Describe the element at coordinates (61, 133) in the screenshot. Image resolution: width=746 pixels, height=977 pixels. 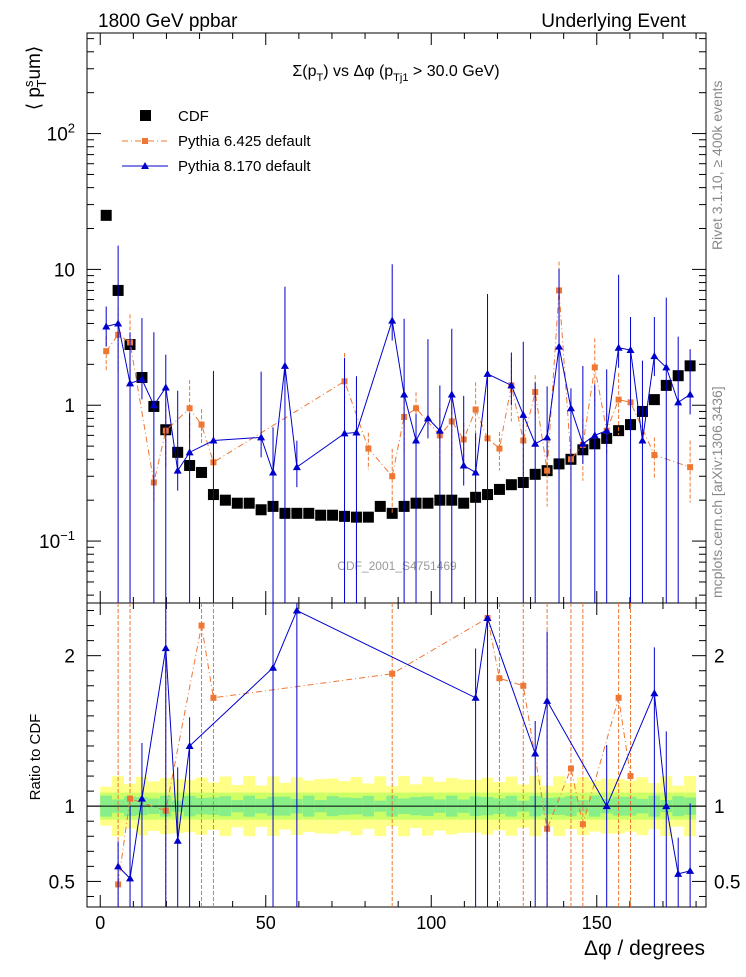
I see `y-tick-label-main: 102` at that location.